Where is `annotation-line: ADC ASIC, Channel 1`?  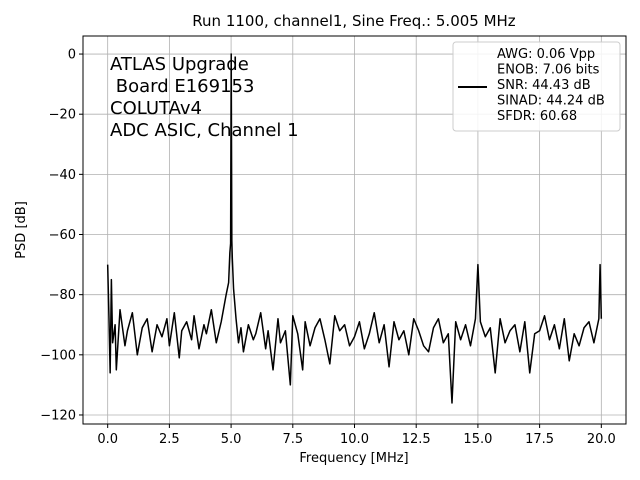 annotation-line: ADC ASIC, Channel 1 is located at coordinates (204, 130).